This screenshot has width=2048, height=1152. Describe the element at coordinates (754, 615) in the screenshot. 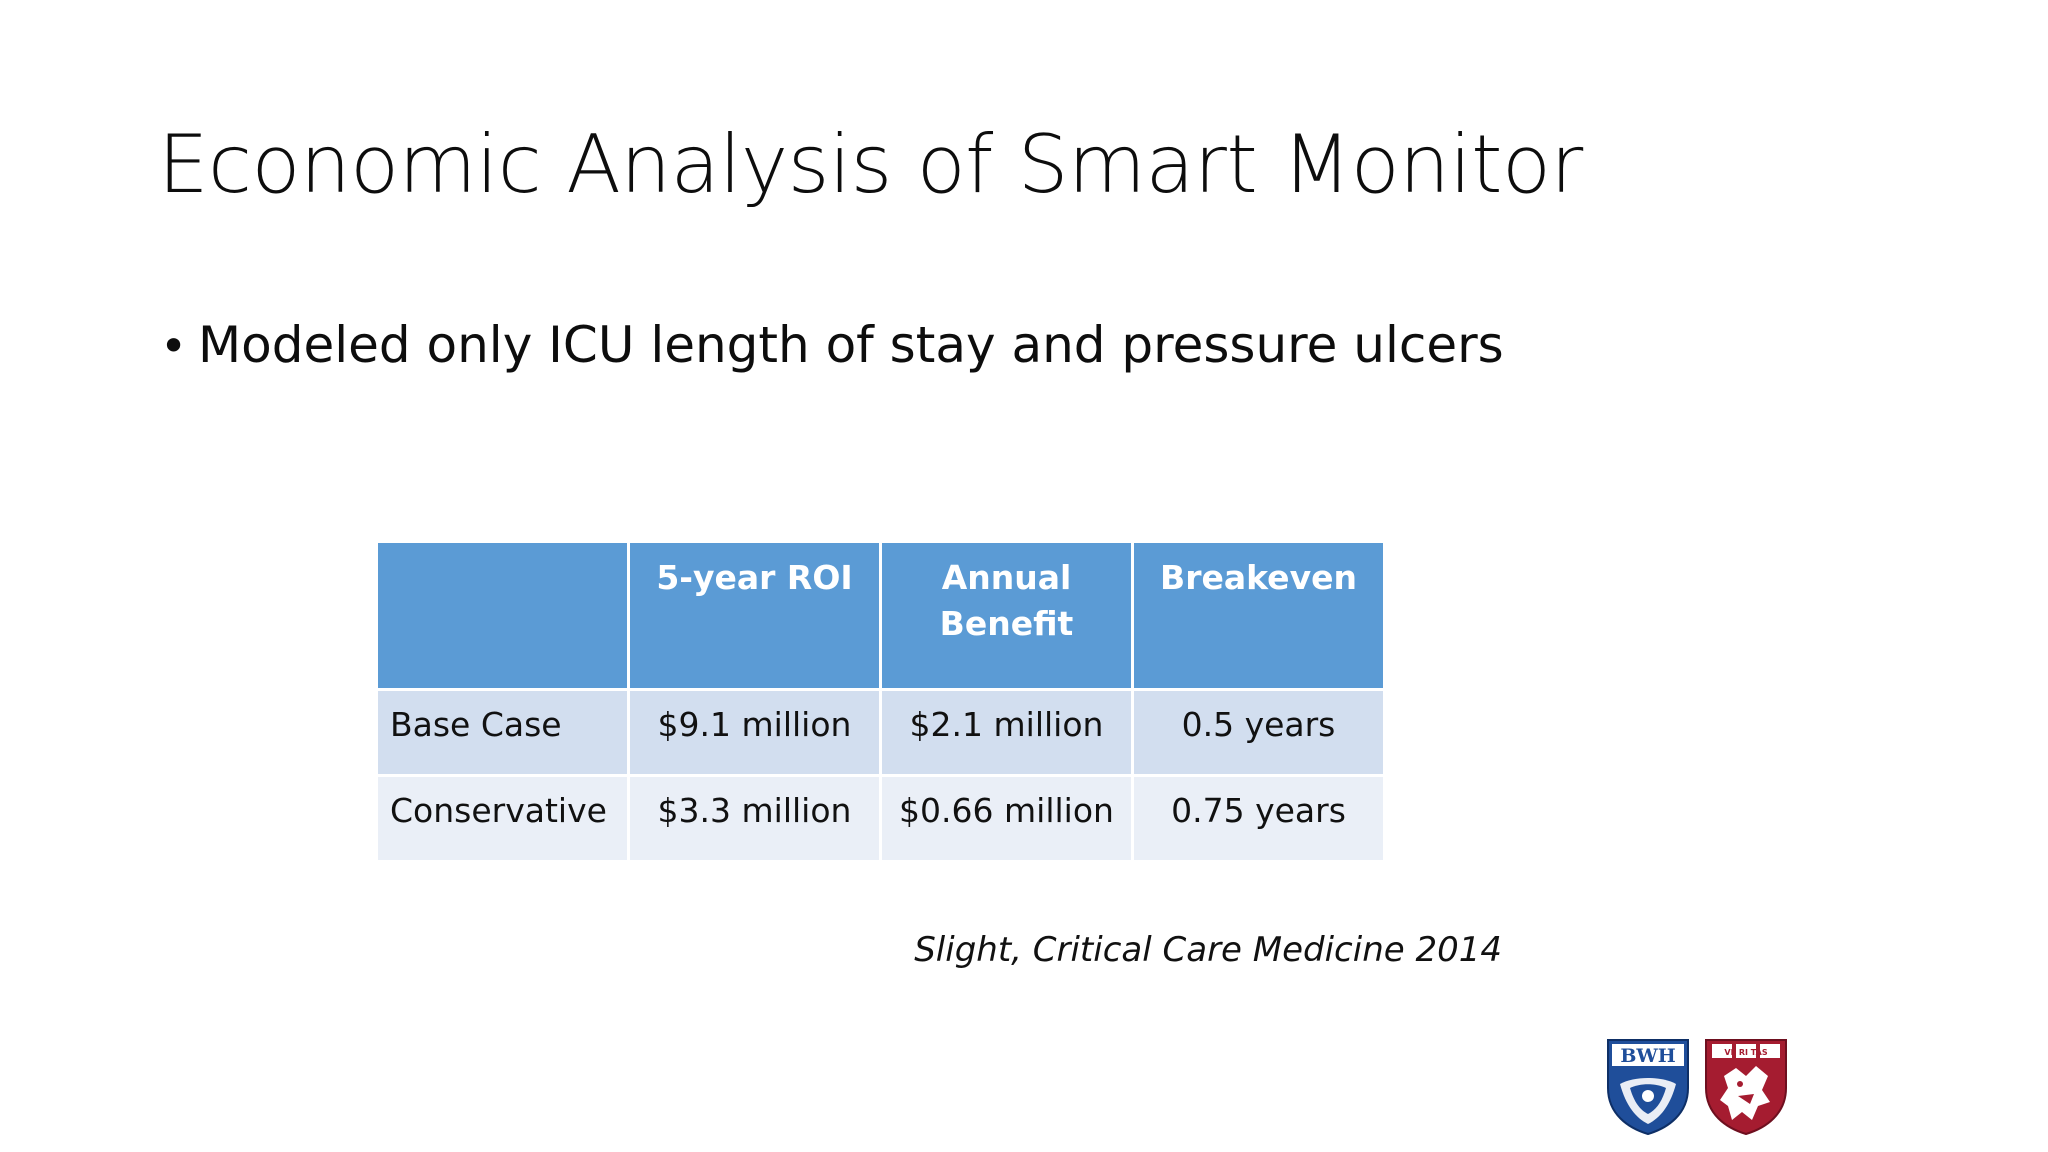

I see `header-cell-roi: 5-year ROI` at that location.